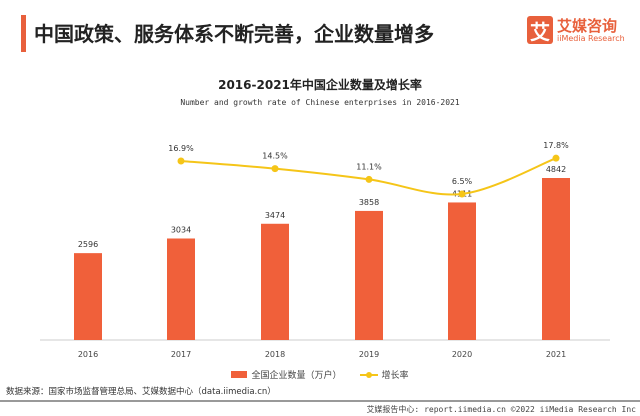 This screenshot has width=640, height=416. What do you see at coordinates (23, 33) in the screenshot?
I see `title-accent-bar` at bounding box center [23, 33].